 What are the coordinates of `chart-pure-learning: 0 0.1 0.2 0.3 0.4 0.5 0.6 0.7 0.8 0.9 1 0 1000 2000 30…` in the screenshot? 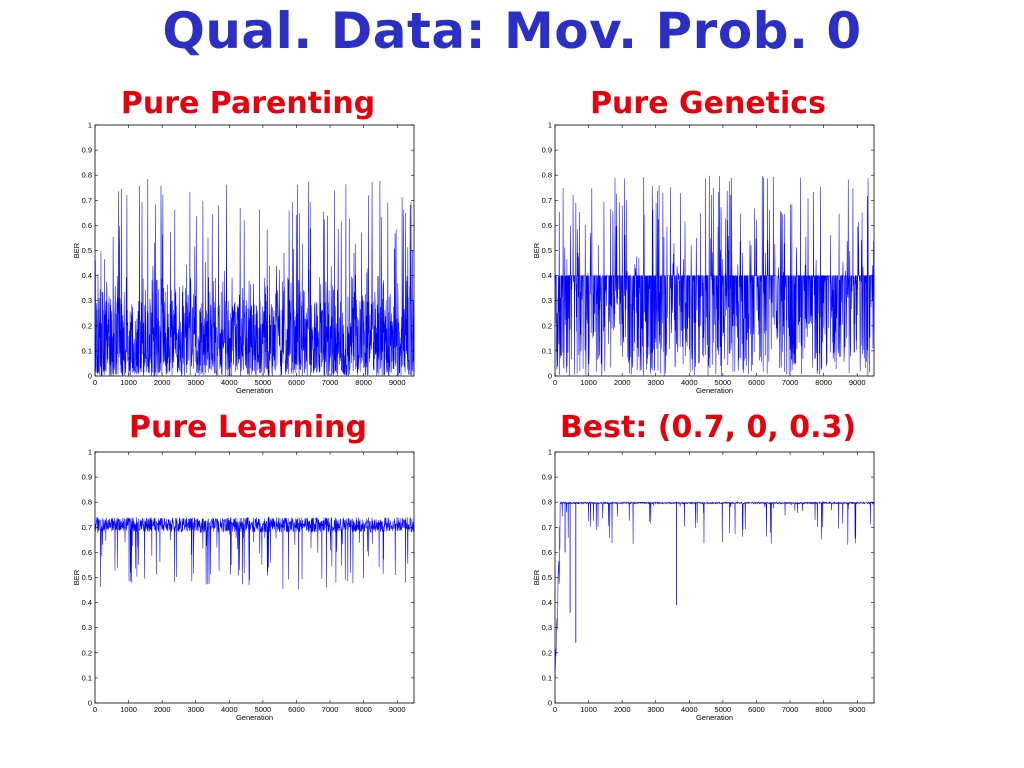 It's located at (243, 585).